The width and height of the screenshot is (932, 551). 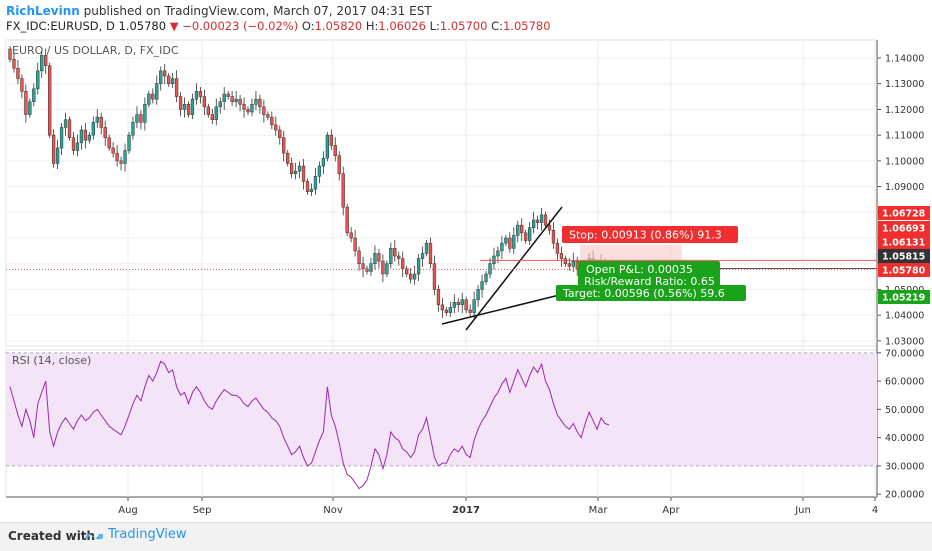 I want to click on price-tag-label: 1.06131, so click(x=903, y=243).